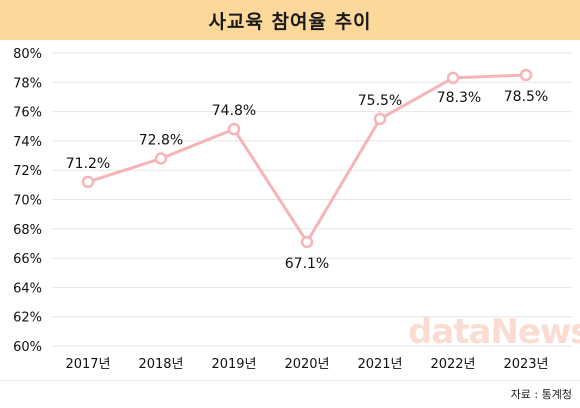 The width and height of the screenshot is (580, 408). I want to click on x-tick-label: 2022년, so click(452, 364).